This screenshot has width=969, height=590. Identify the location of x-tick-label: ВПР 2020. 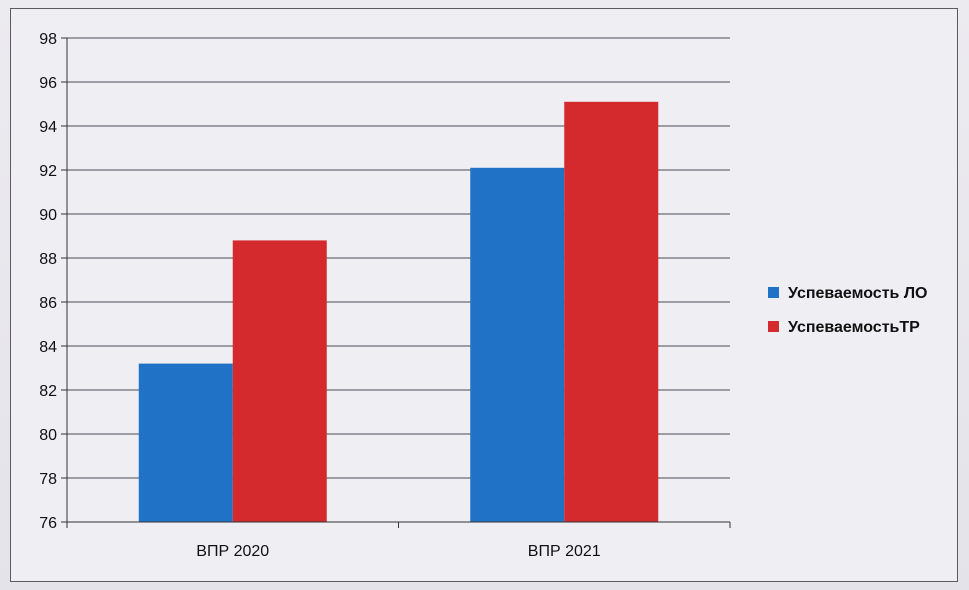
(232, 551).